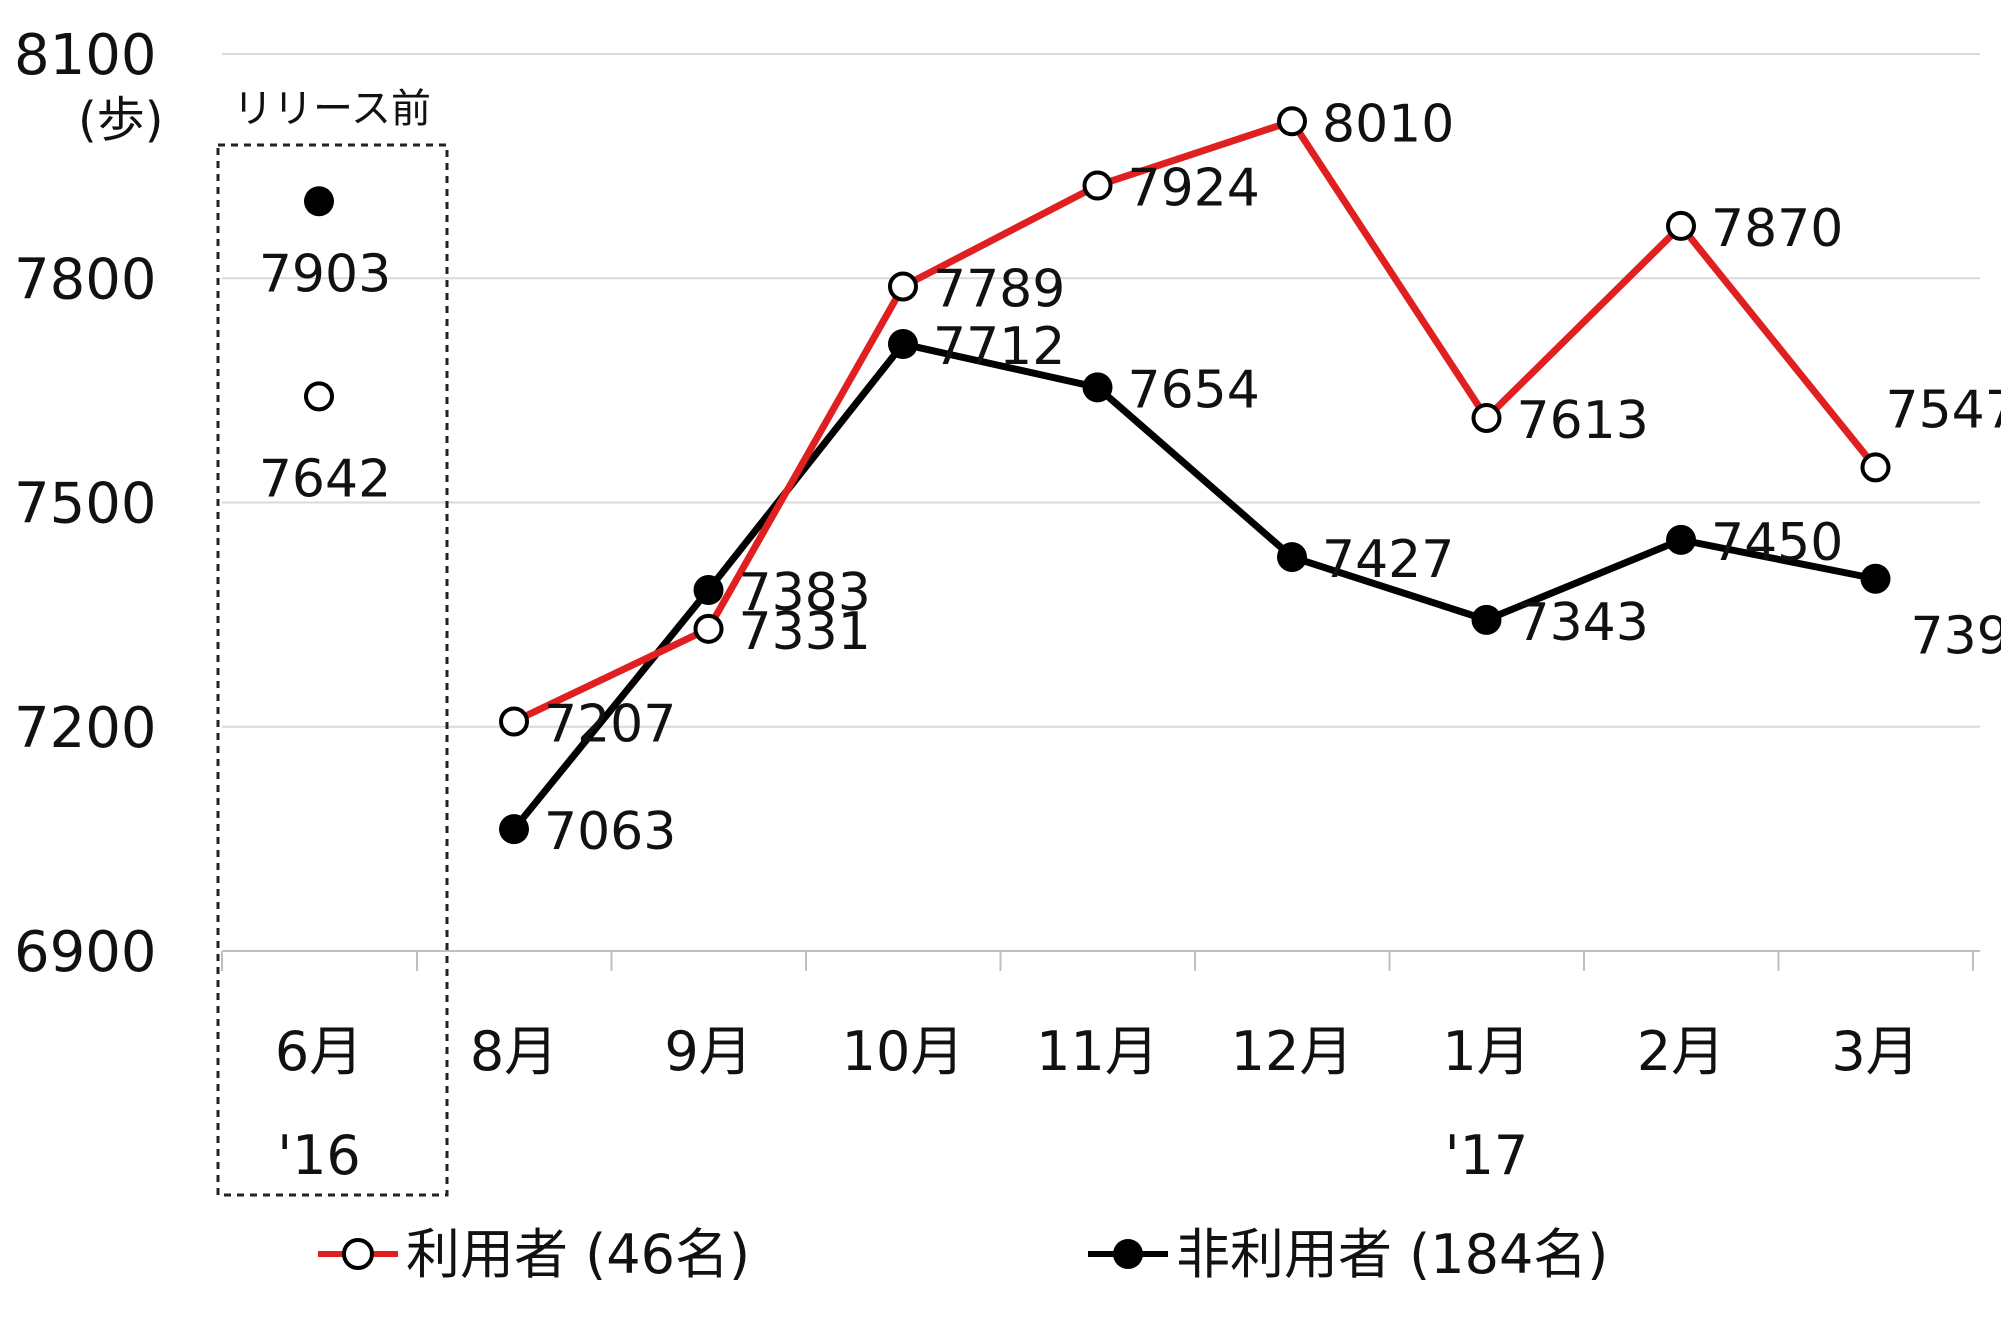 The width and height of the screenshot is (2001, 1334). I want to click on nonuser-data-label: 7427, so click(1388, 560).